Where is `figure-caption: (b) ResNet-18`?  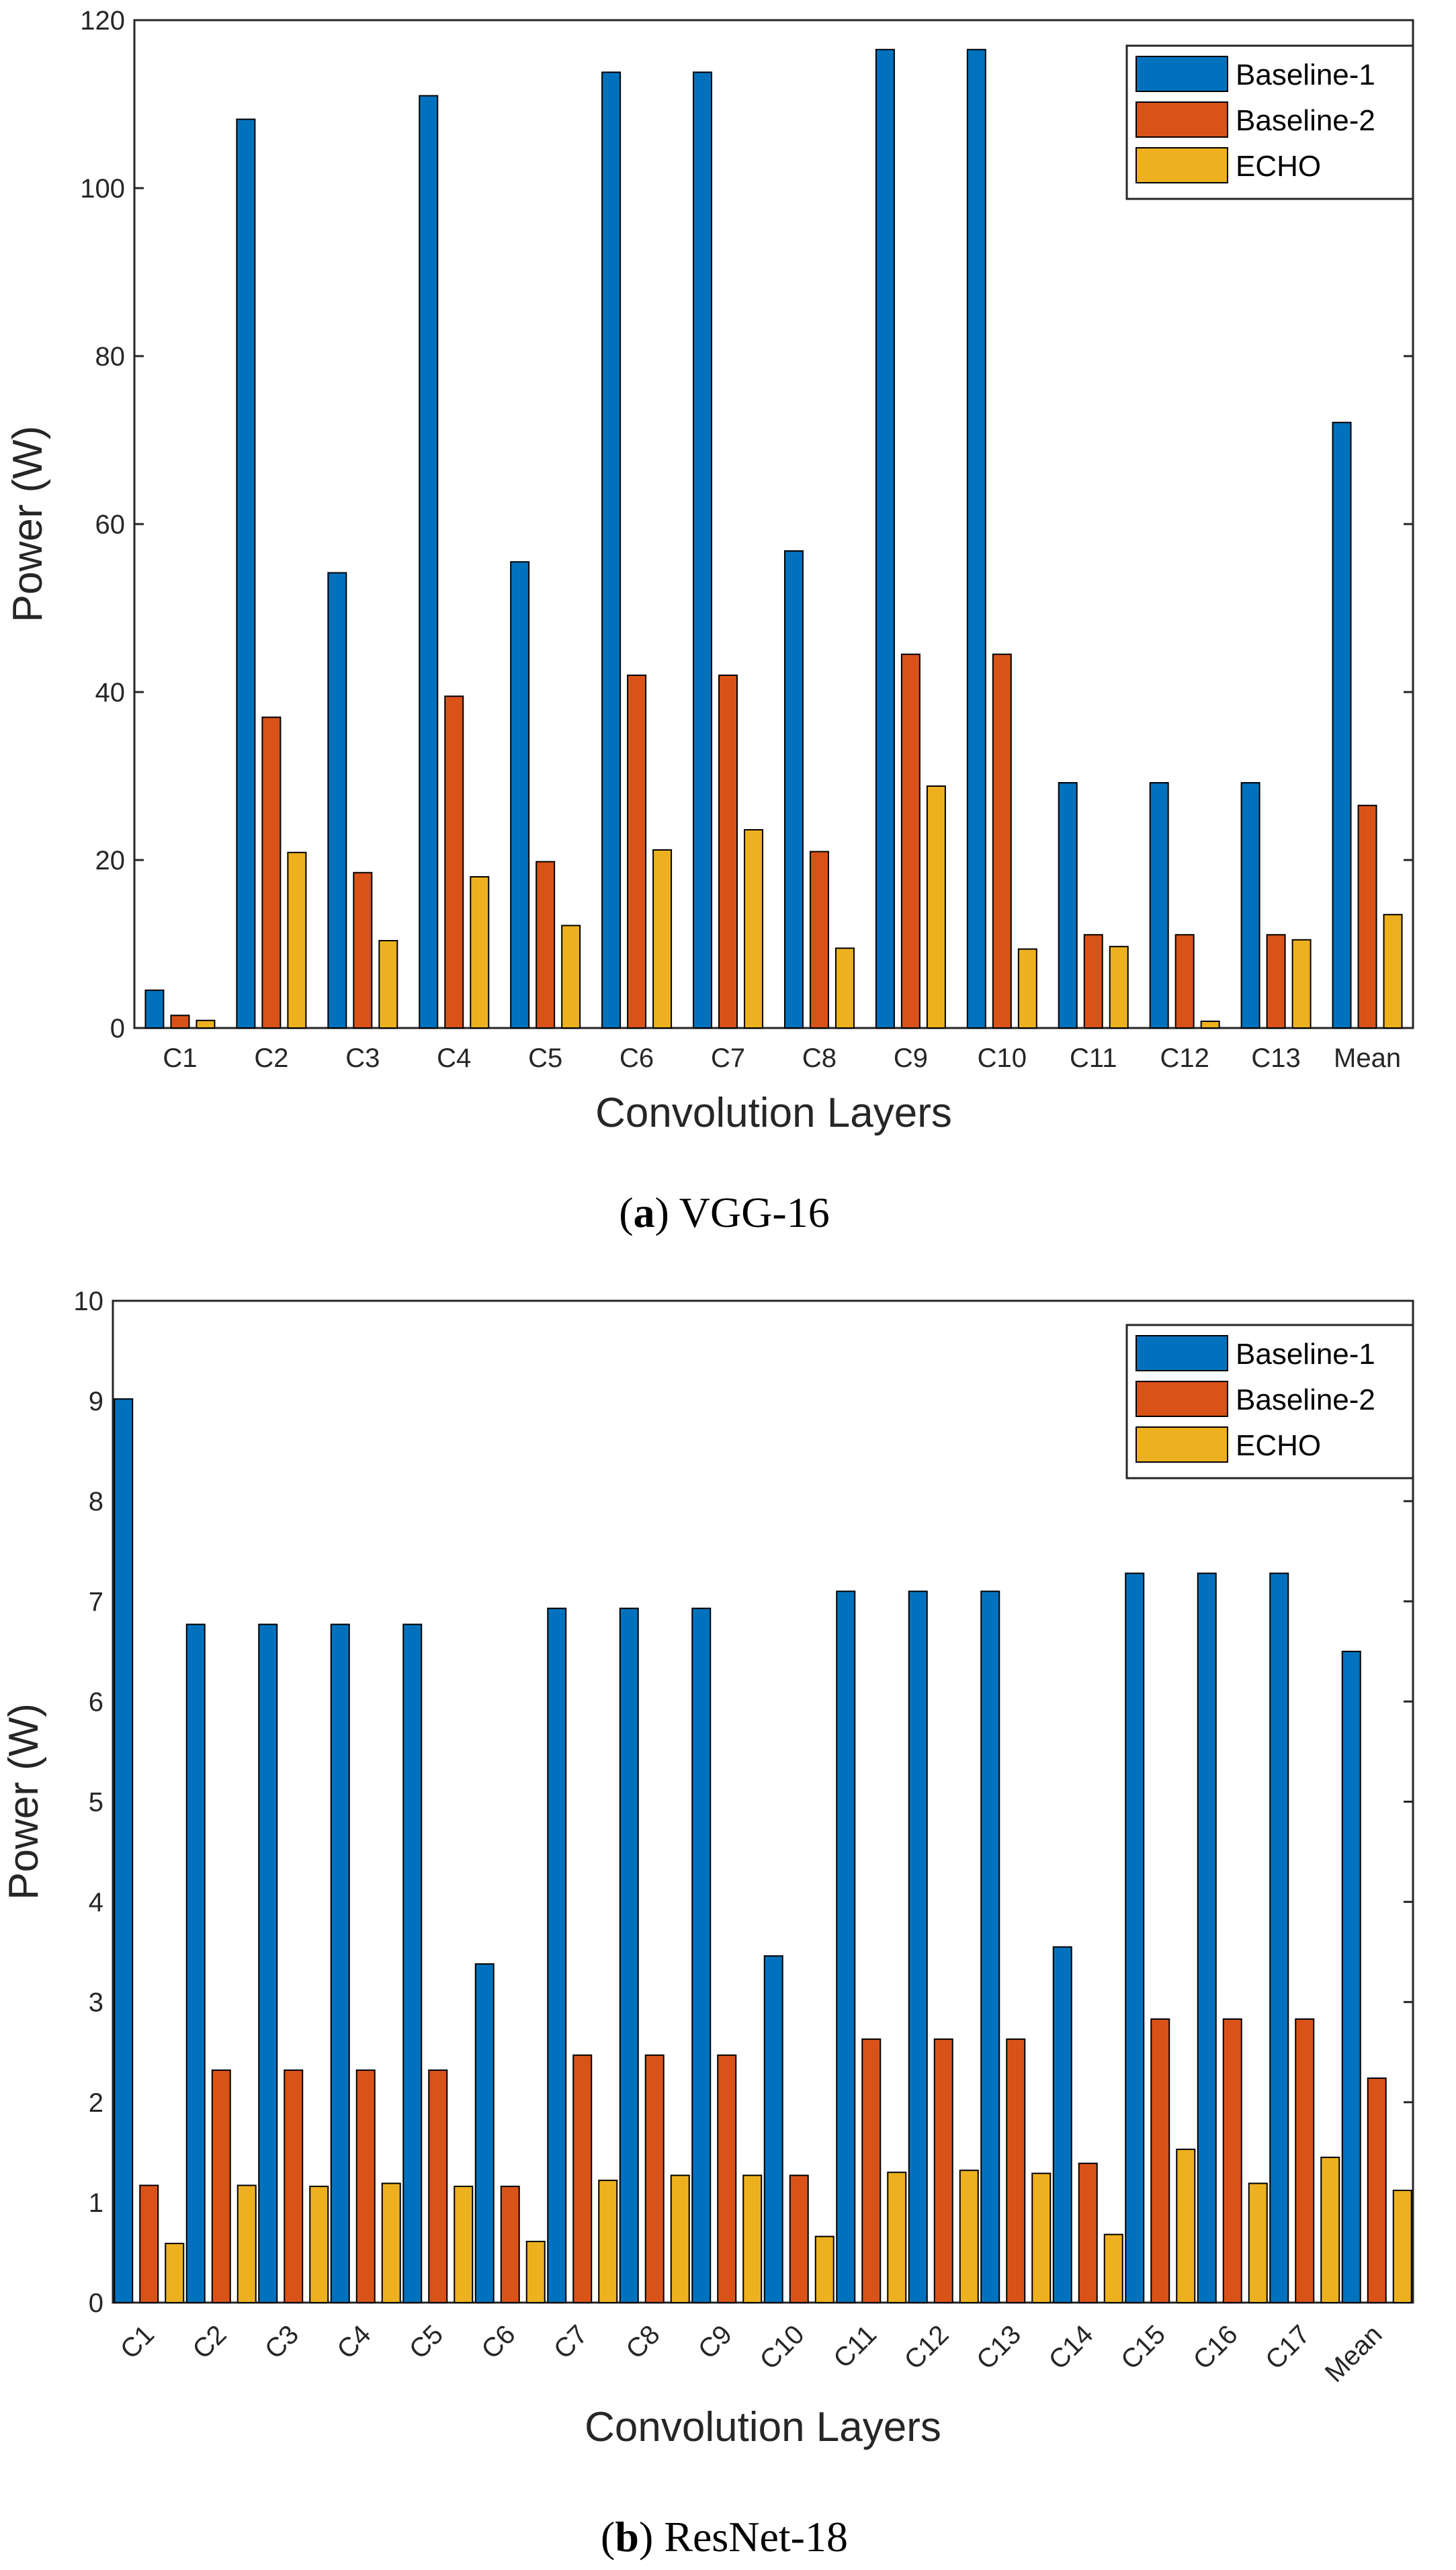 figure-caption: (b) ResNet-18 is located at coordinates (724, 2537).